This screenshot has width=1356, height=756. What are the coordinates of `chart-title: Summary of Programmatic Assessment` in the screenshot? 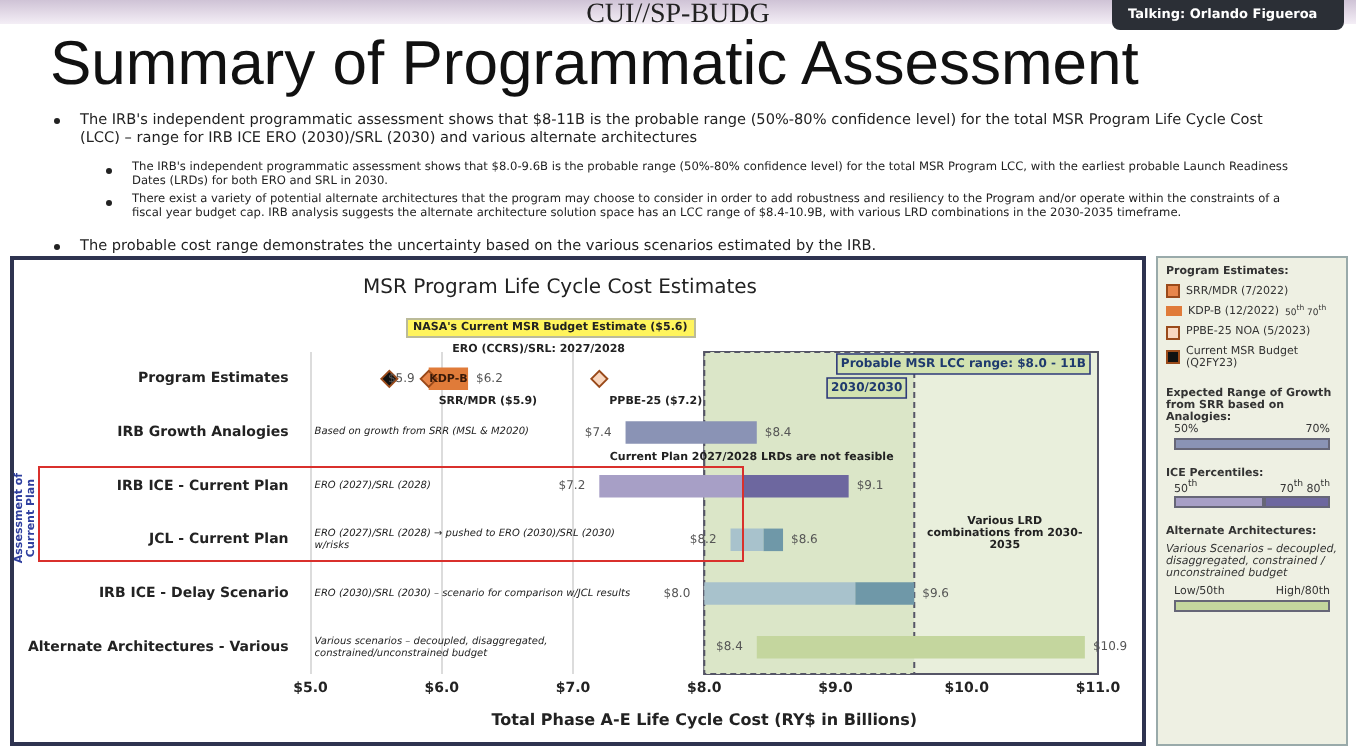 It's located at (594, 64).